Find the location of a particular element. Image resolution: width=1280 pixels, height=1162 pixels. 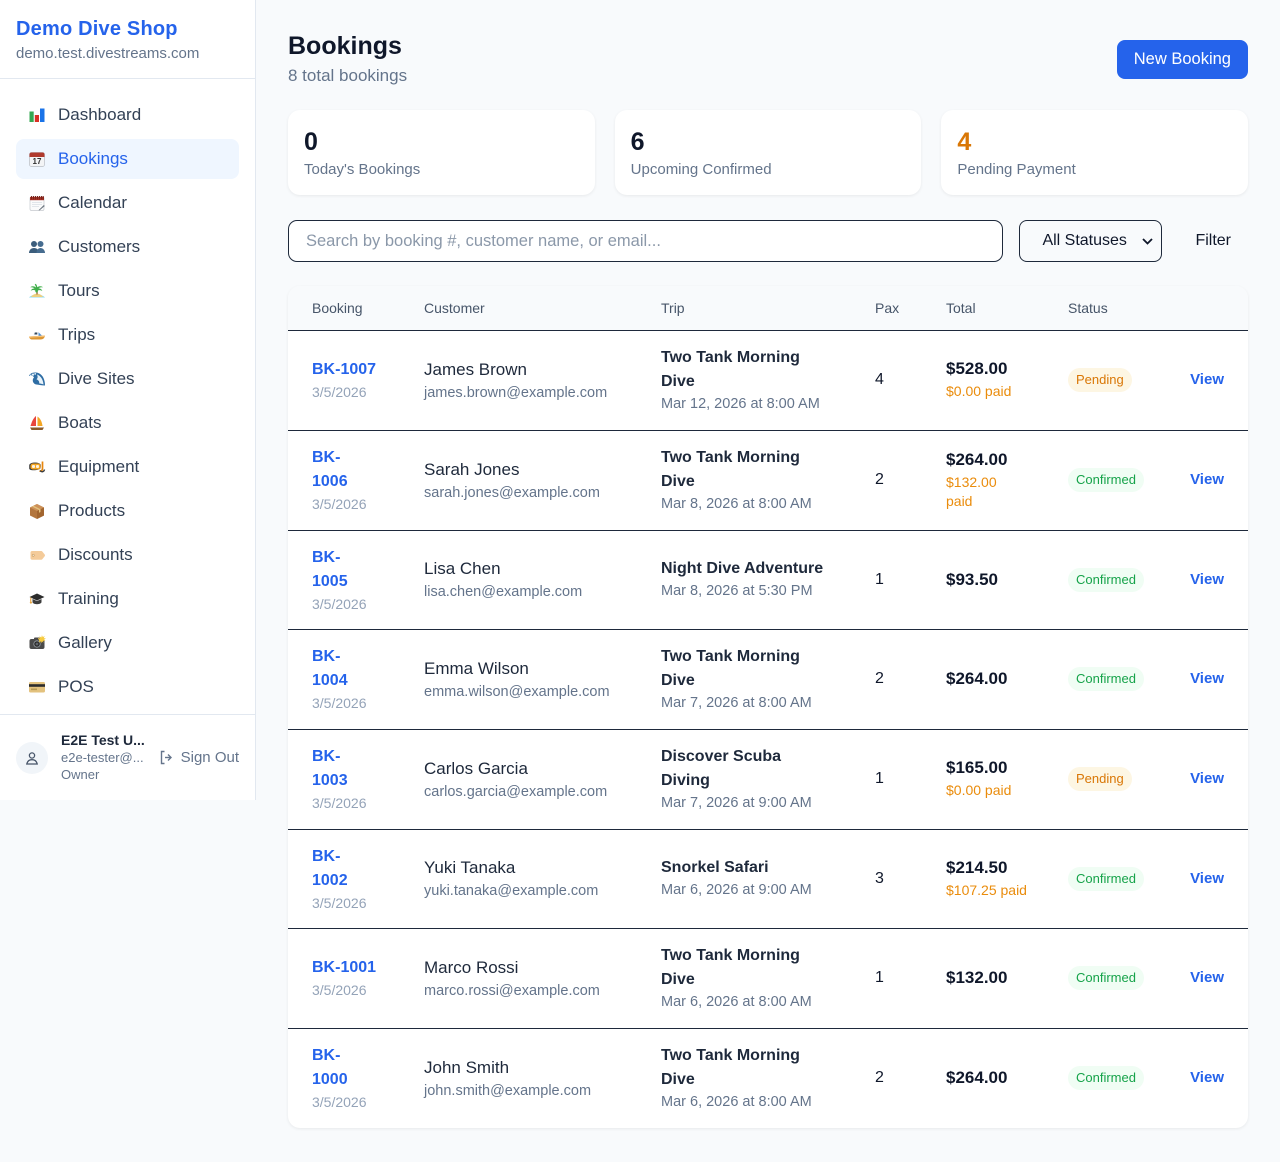

svg-text: 17 is located at coordinates (37, 161).